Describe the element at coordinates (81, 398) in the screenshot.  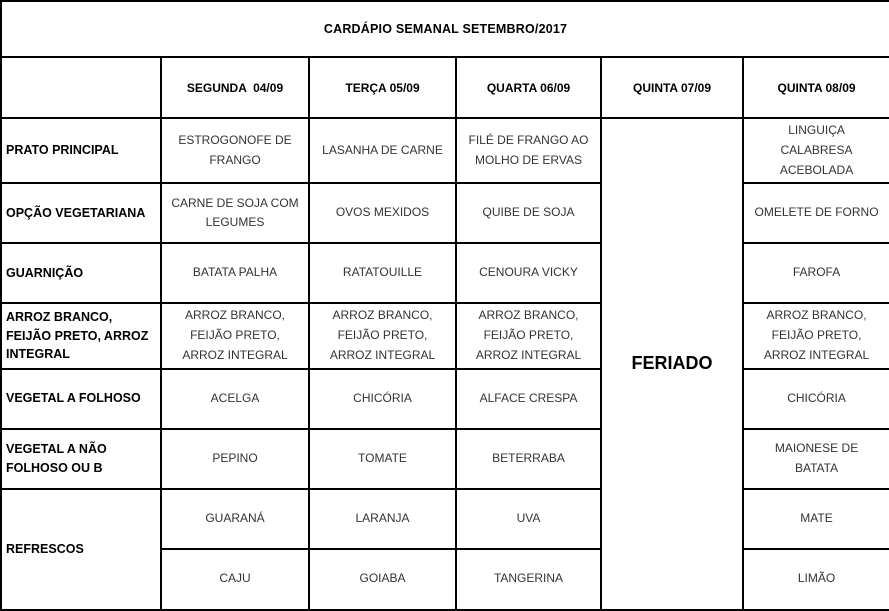
I see `row-label-vegetal-folhoso: VEGETAL A FOLHOSO` at that location.